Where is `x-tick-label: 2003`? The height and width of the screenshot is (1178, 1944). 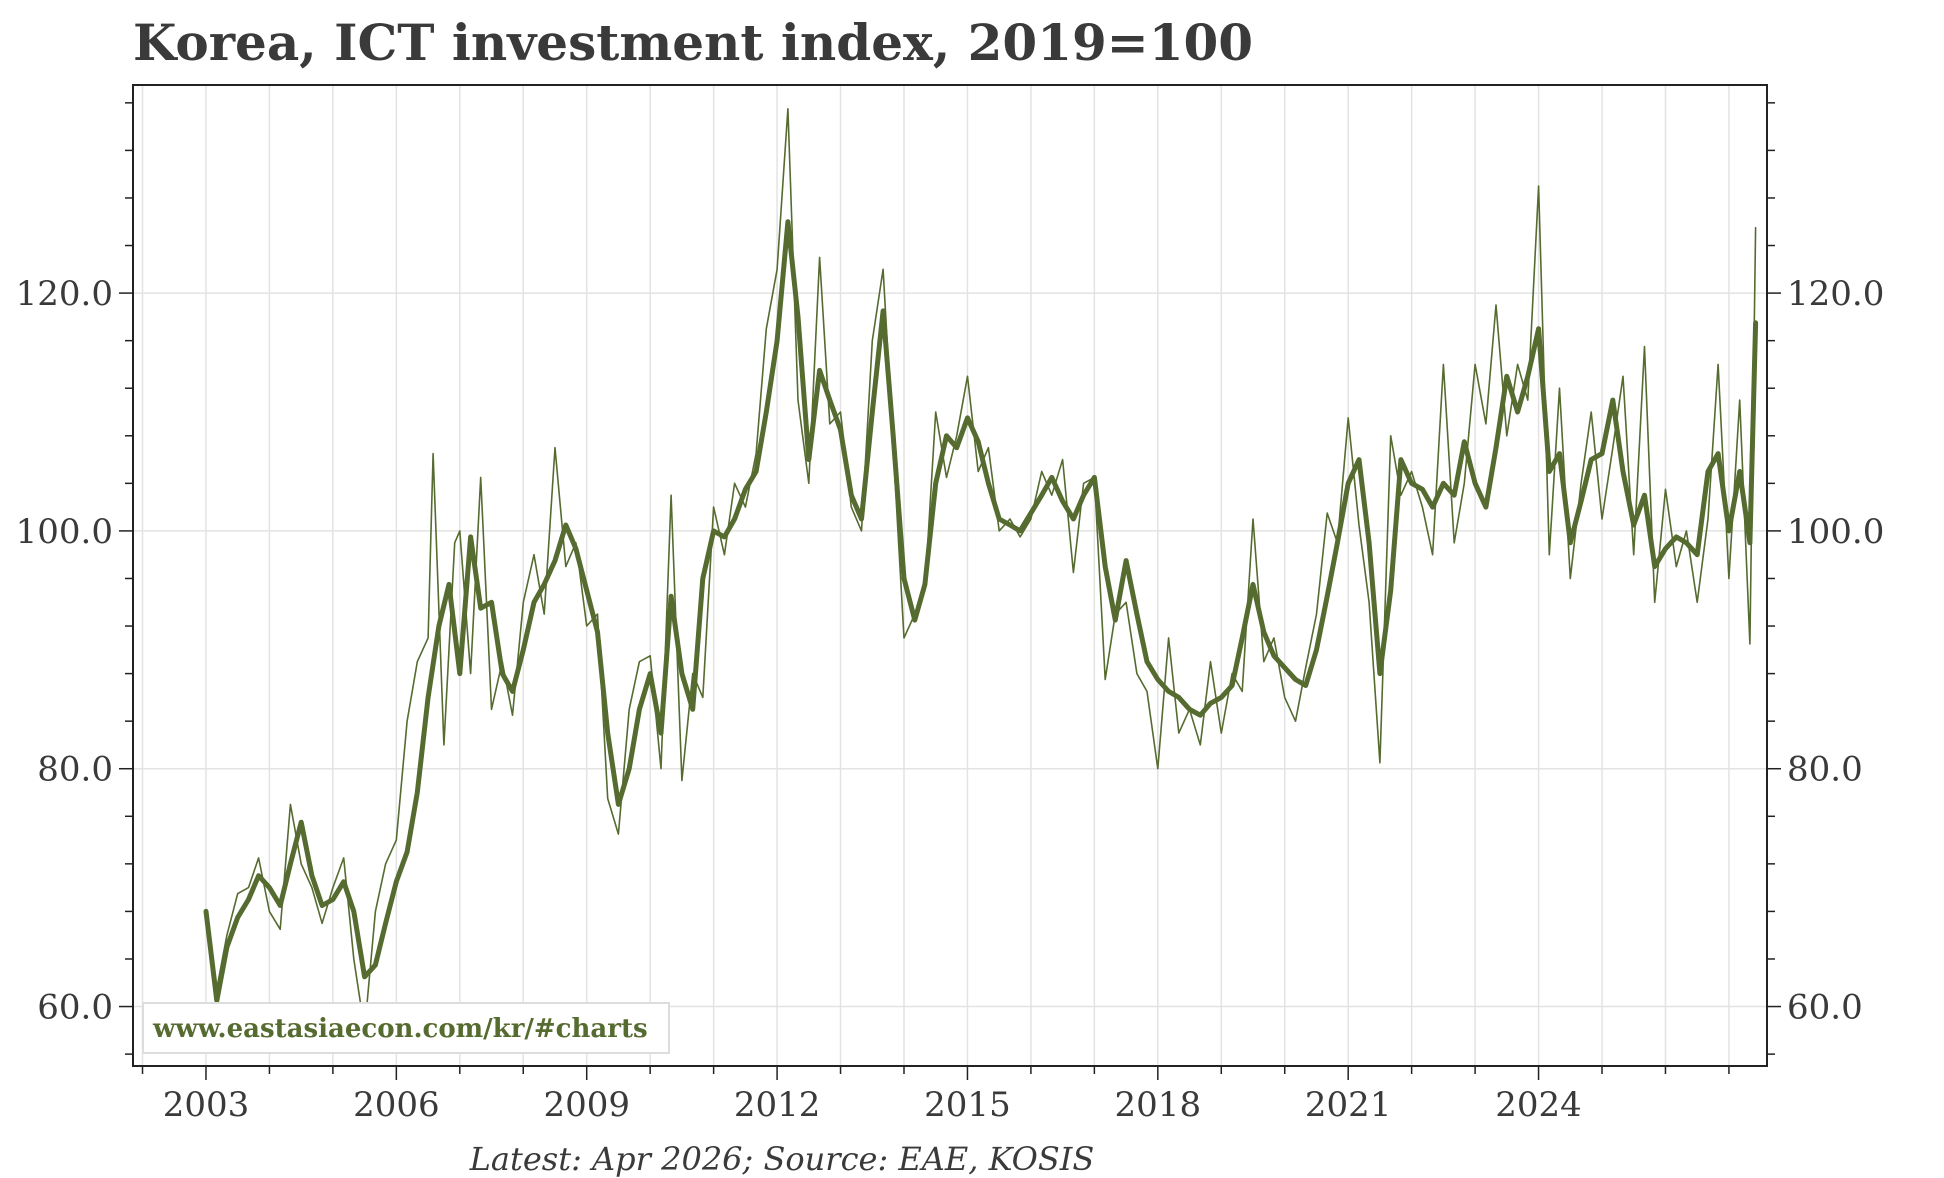 x-tick-label: 2003 is located at coordinates (206, 1105).